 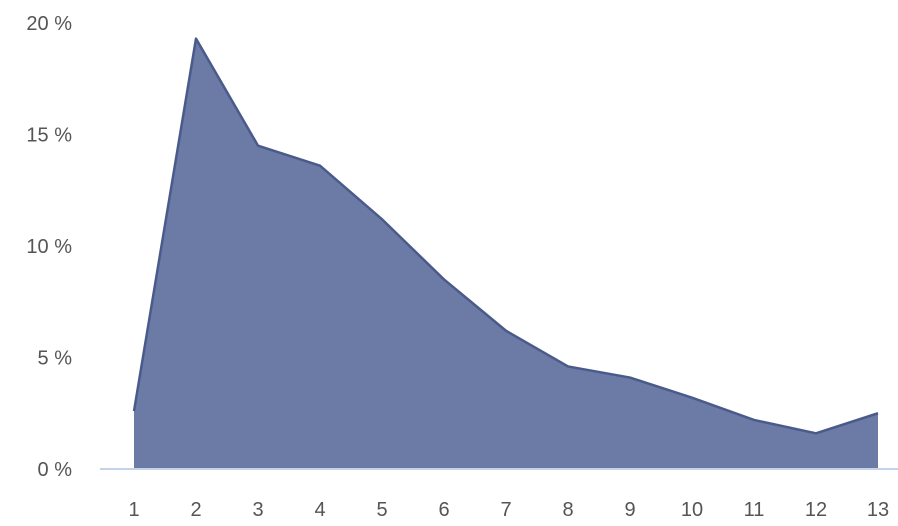 What do you see at coordinates (319, 510) in the screenshot?
I see `x-tick-label: 4` at bounding box center [319, 510].